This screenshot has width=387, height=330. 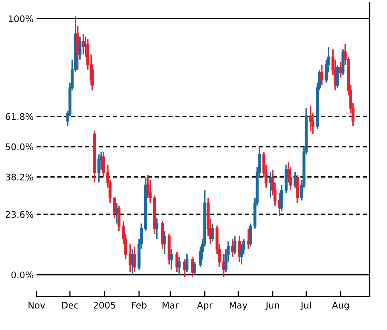 What do you see at coordinates (171, 305) in the screenshot?
I see `x-tick-label: Mar` at bounding box center [171, 305].